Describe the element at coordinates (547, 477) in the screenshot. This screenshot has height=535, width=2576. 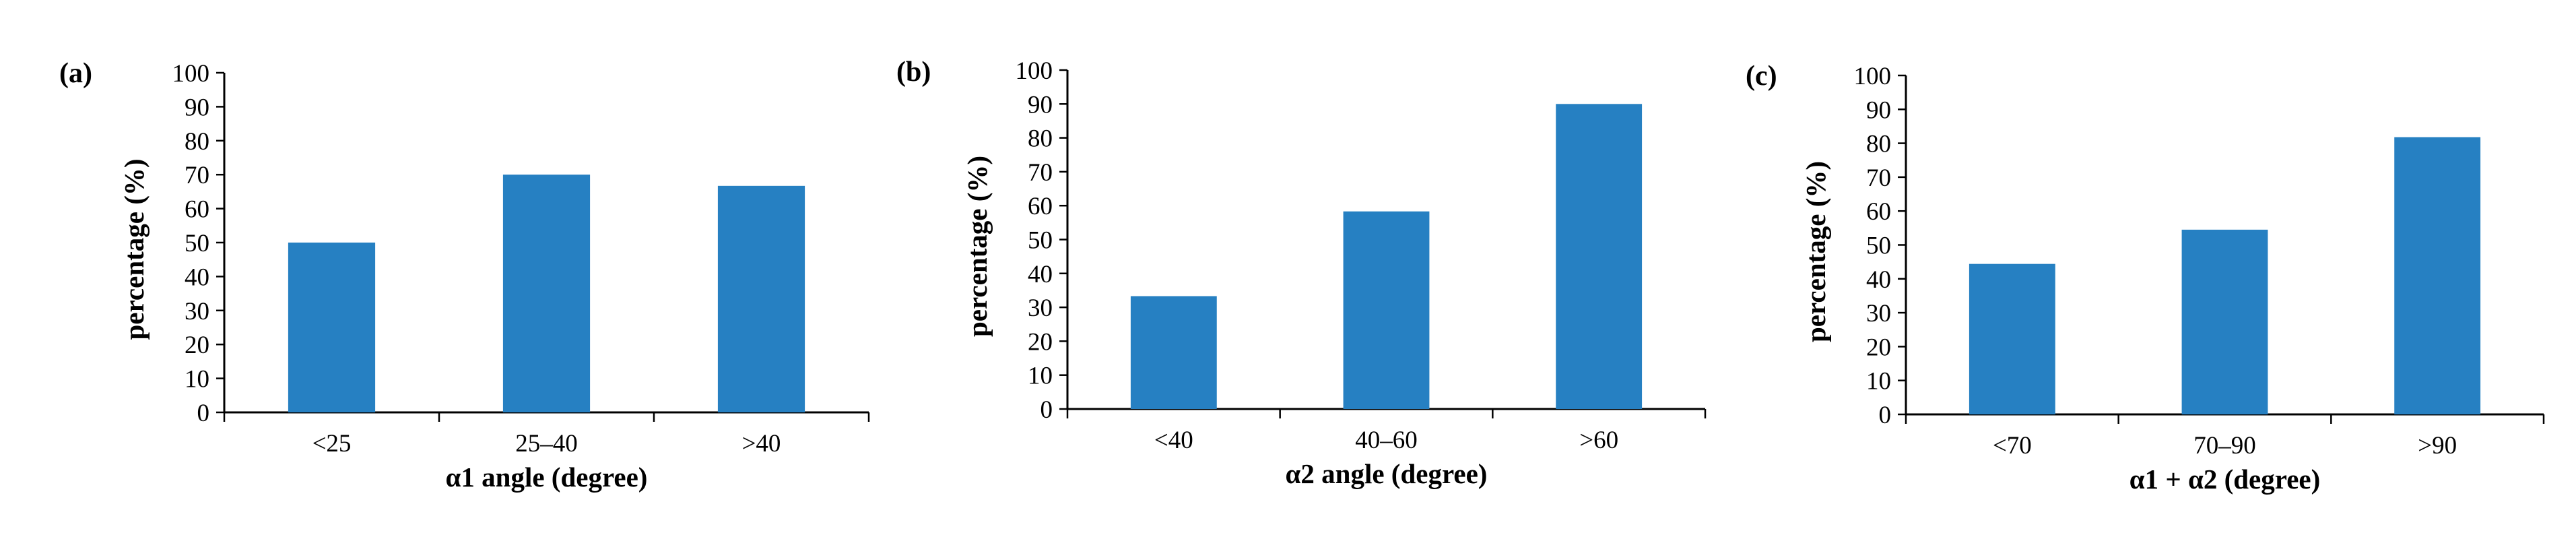
I see `x-axis-title: α1 angle (degree)` at that location.